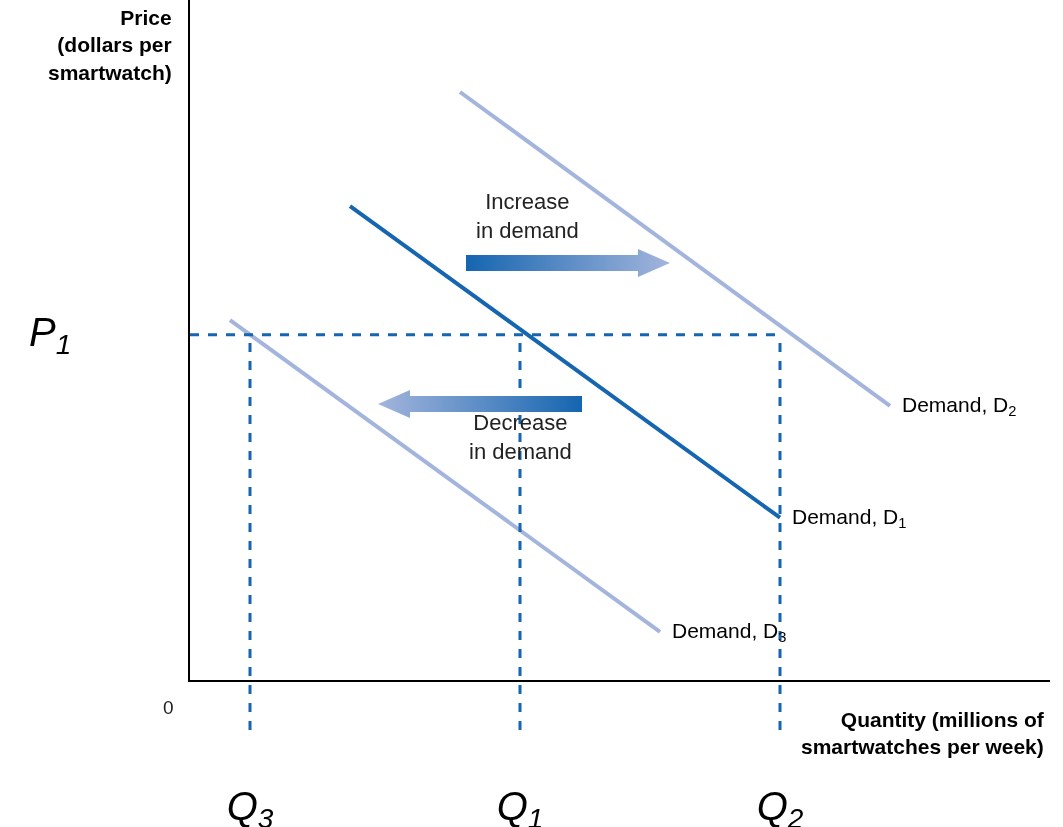  I want to click on annotation: Decrease in demand, so click(520, 437).